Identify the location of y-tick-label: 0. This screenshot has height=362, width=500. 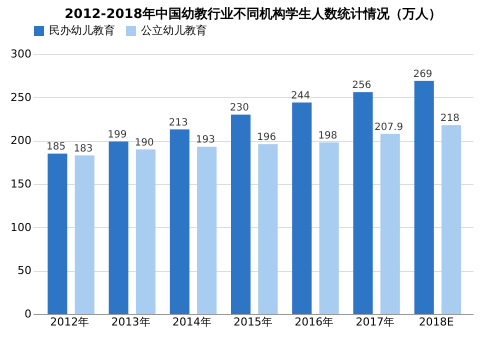
(28, 314).